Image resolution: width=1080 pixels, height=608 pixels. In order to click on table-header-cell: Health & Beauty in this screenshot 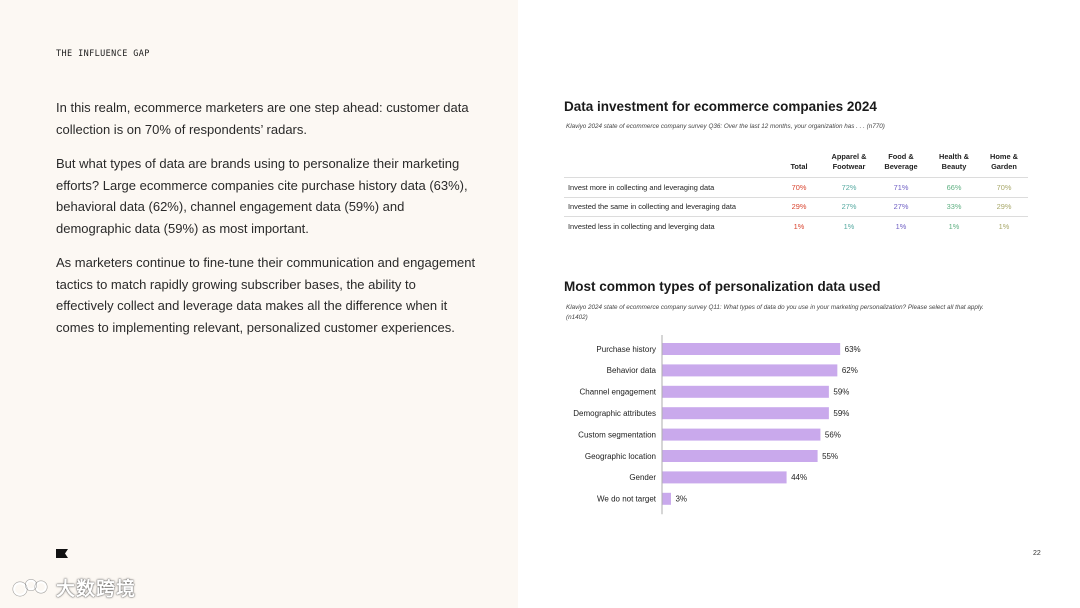, I will do `click(954, 161)`.